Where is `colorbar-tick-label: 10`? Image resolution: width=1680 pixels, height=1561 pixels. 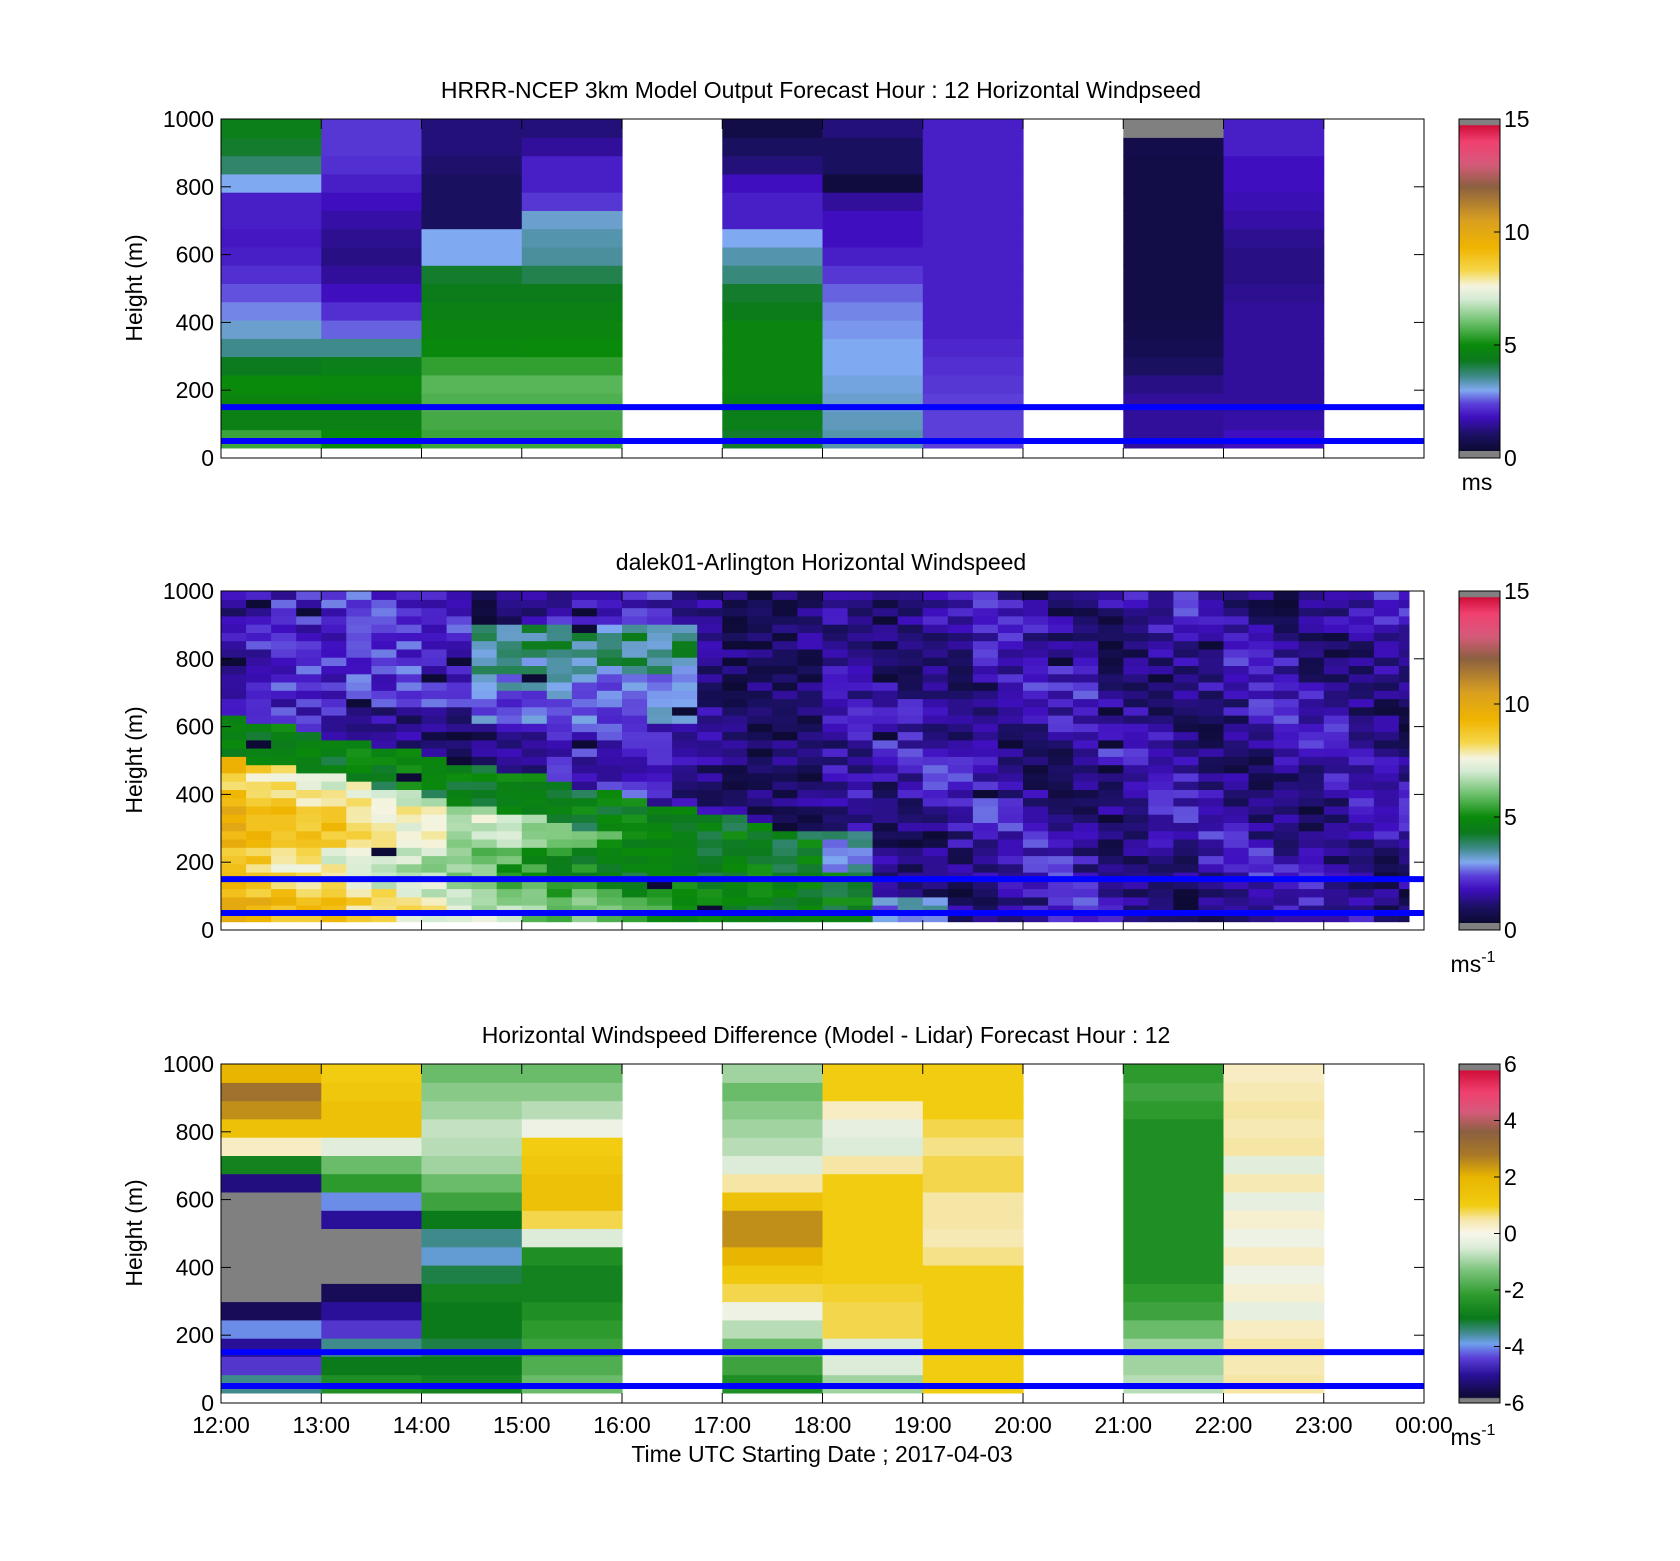
colorbar-tick-label: 10 is located at coordinates (1517, 704).